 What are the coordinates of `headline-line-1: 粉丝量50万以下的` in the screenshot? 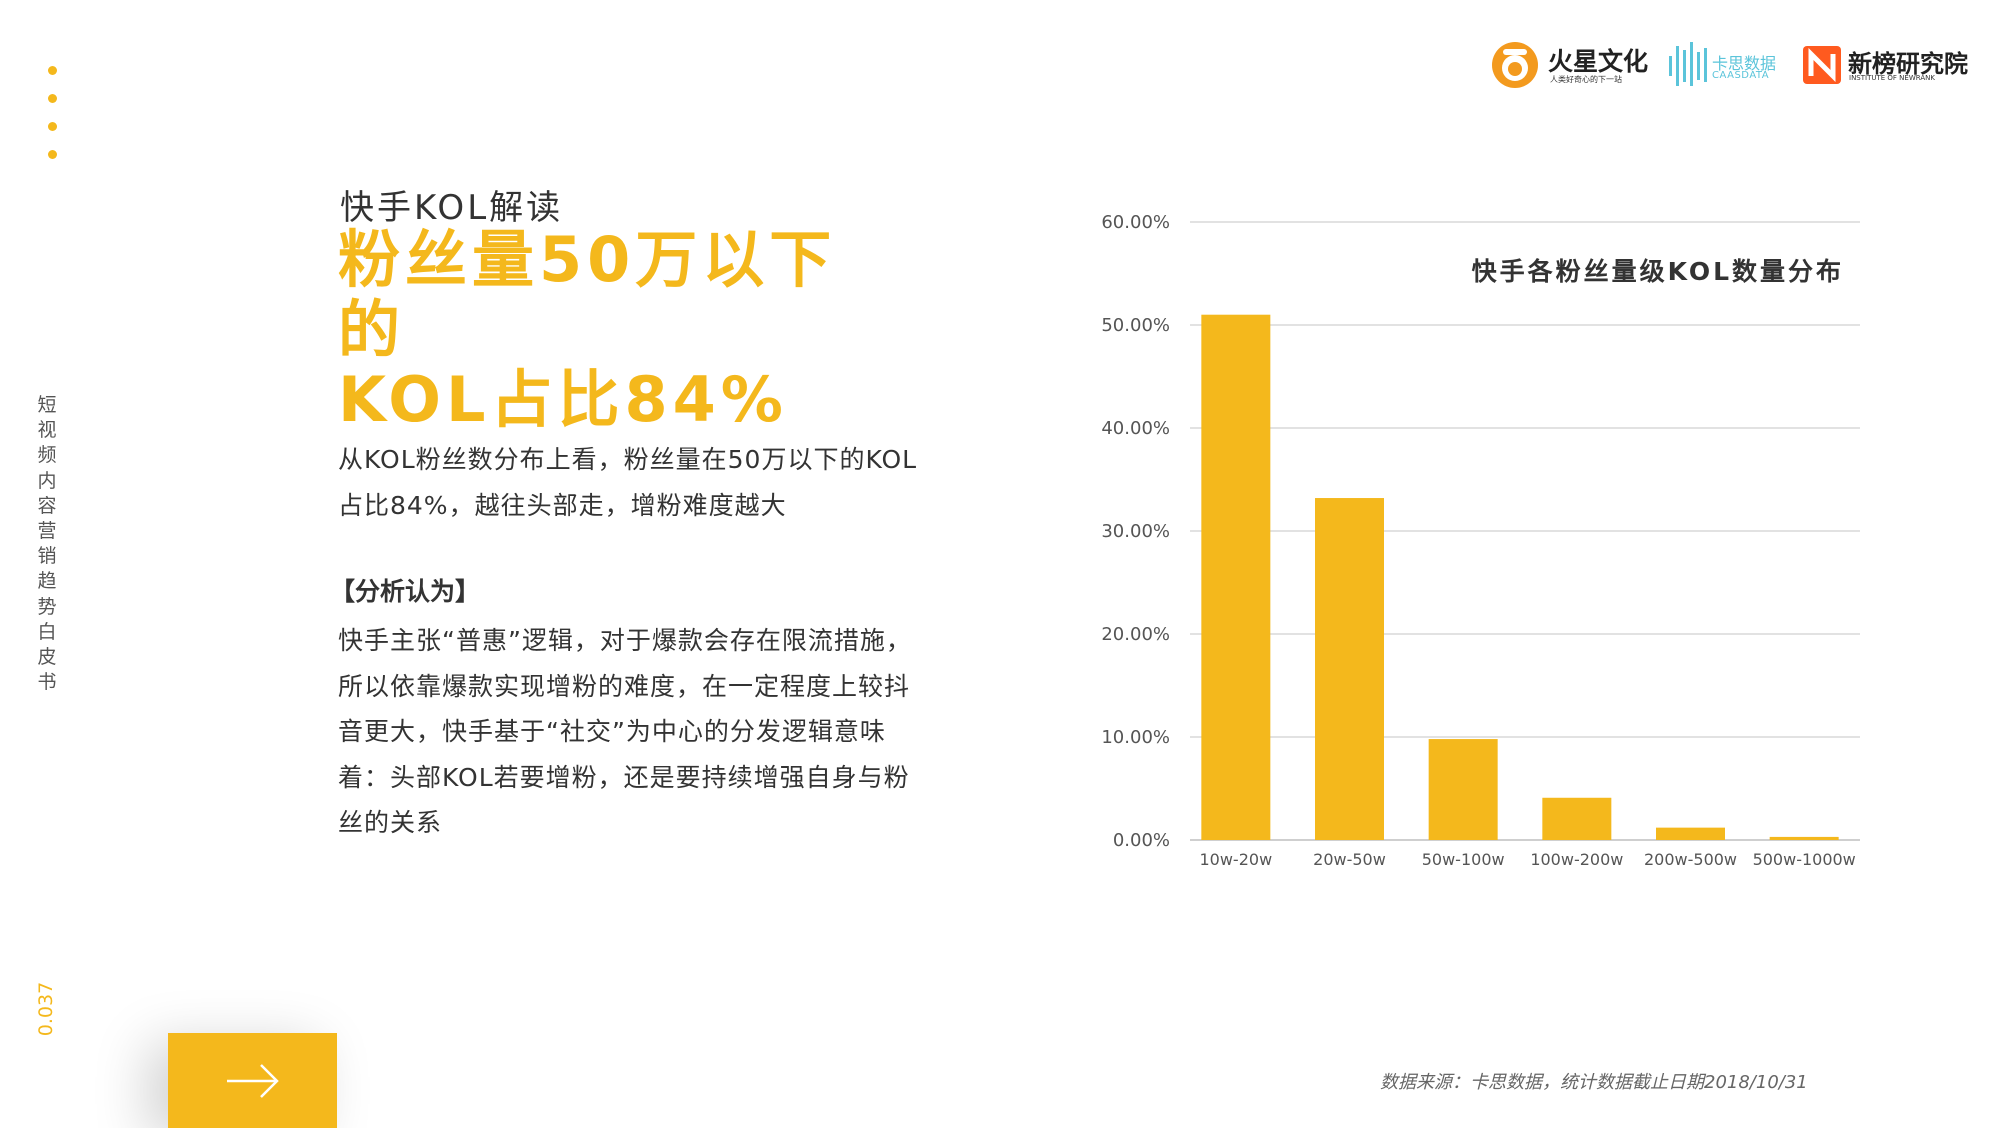 It's located at (587, 294).